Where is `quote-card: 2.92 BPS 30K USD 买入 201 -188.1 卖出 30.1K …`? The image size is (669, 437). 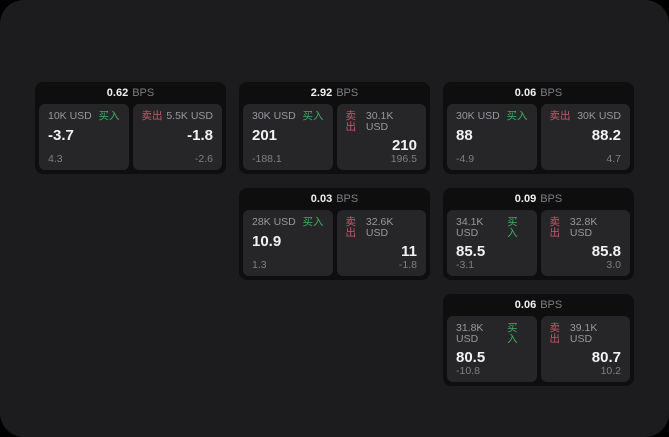
quote-card: 2.92 BPS 30K USD 买入 201 -188.1 卖出 30.1K … is located at coordinates (334, 128).